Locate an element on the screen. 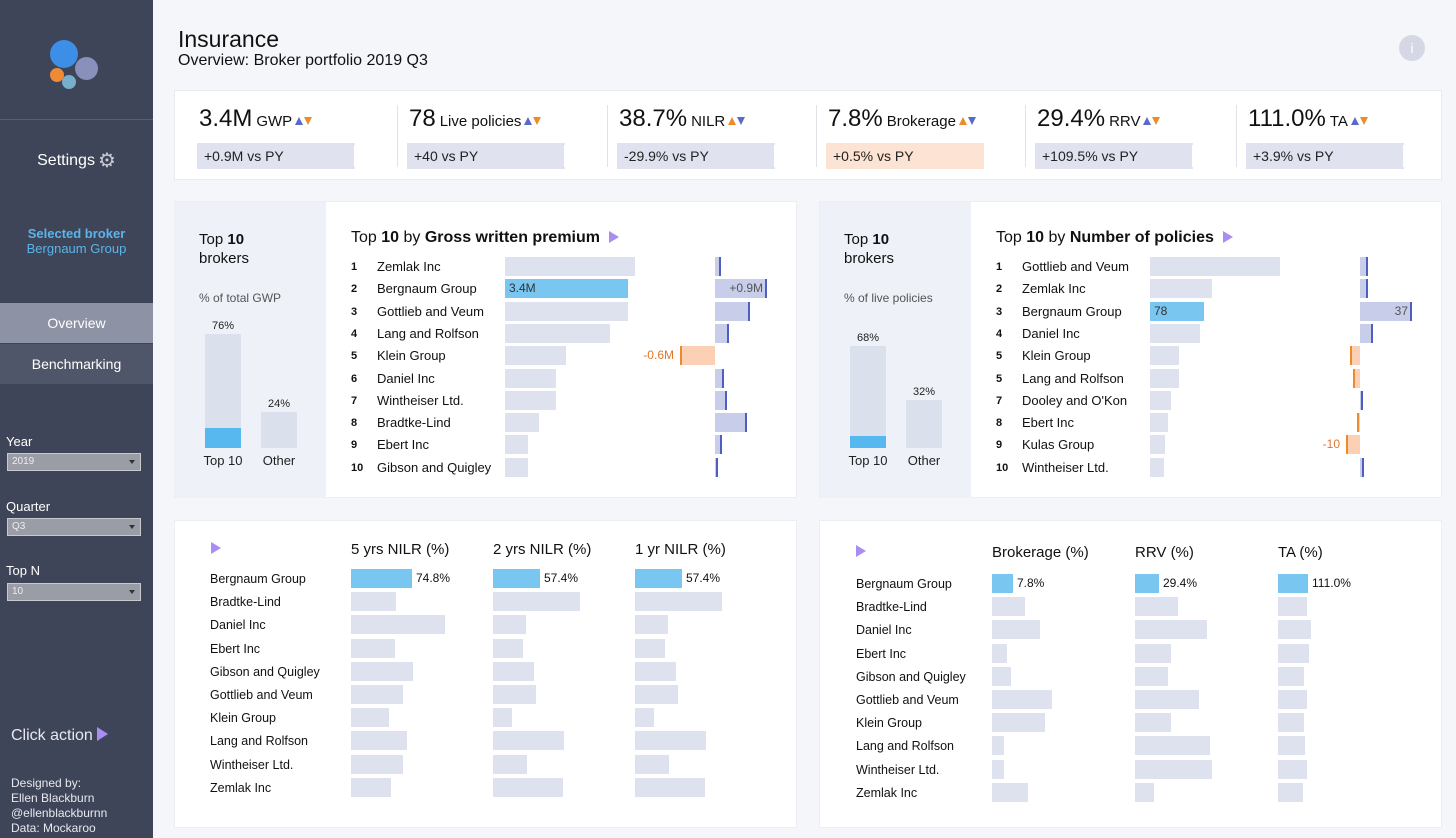  play-icon is located at coordinates (614, 237).